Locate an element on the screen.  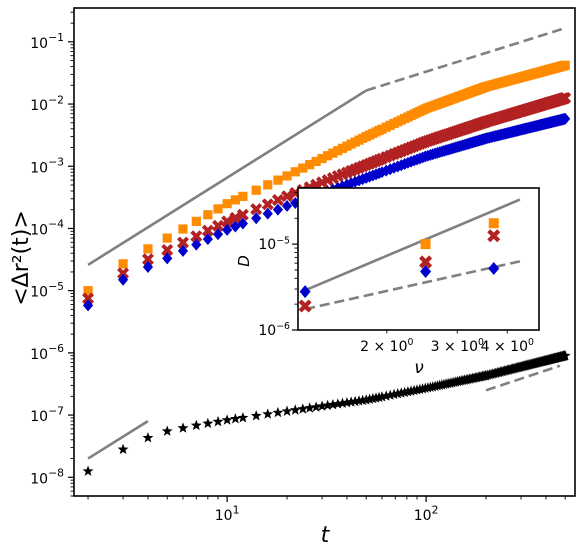
main-y-axis-label: <Δr²(t)> is located at coordinates (21, 258).